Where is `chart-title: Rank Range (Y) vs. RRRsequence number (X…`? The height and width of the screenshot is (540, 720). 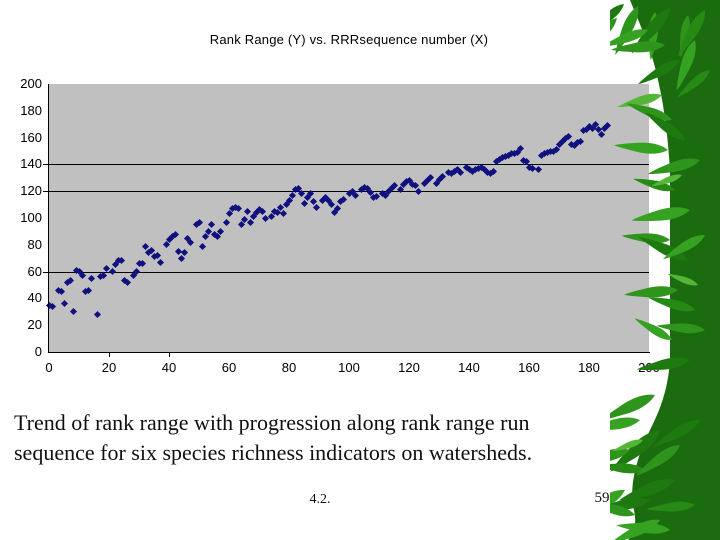
chart-title: Rank Range (Y) vs. RRRsequence number (X… is located at coordinates (349, 39).